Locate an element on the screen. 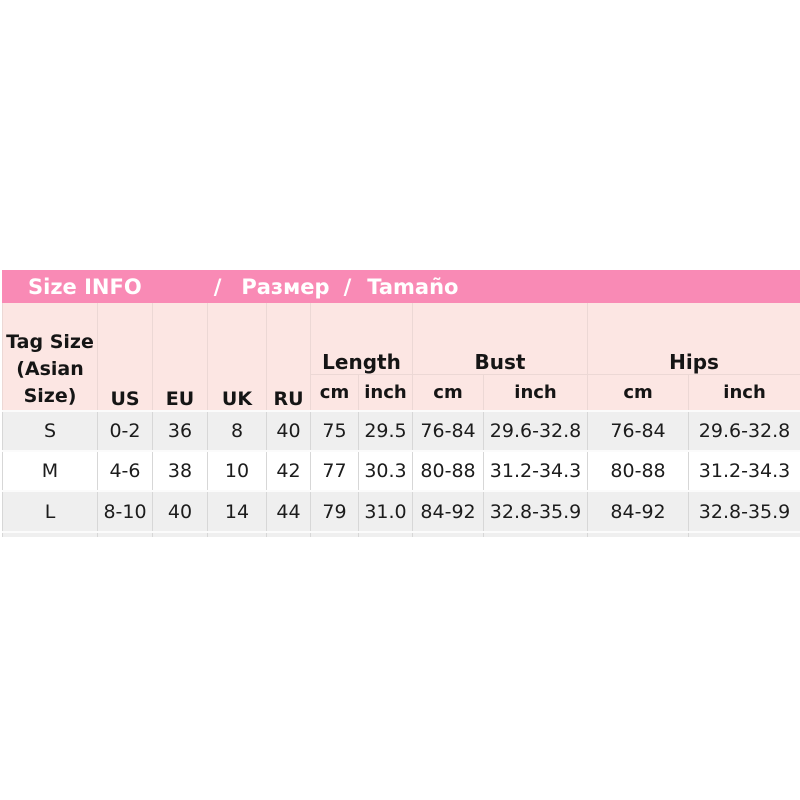  table-cell: 36 is located at coordinates (180, 430).